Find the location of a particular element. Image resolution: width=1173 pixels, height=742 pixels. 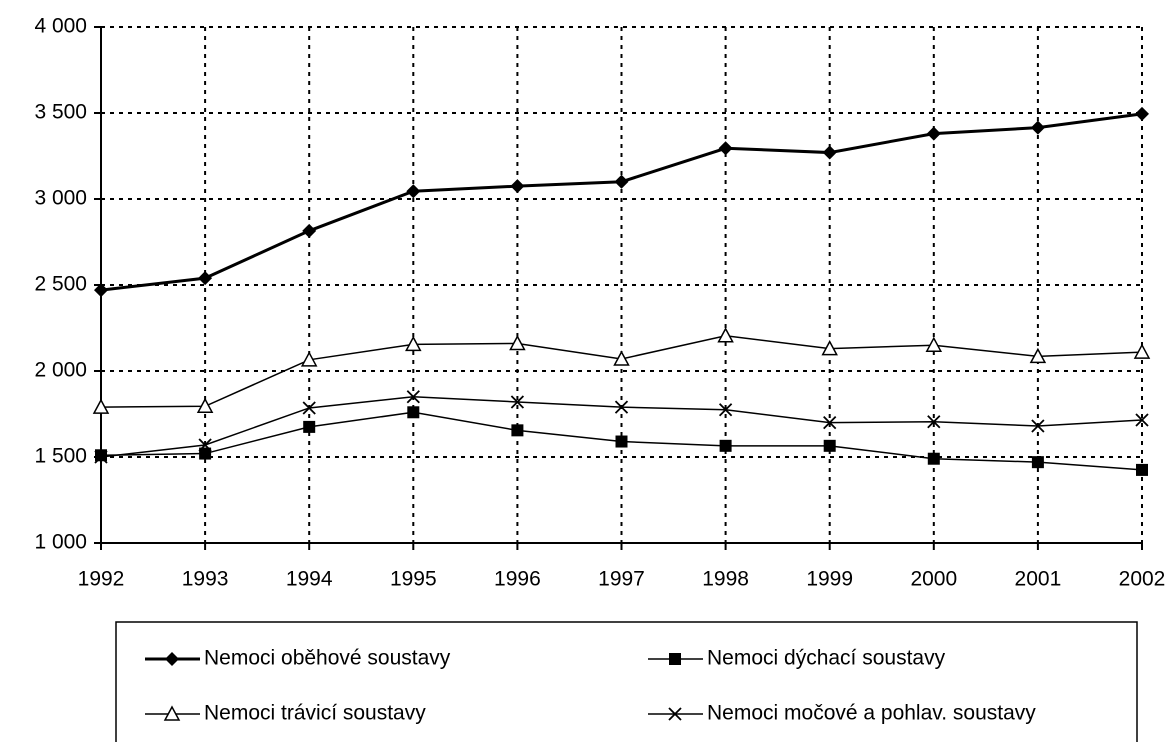

x-tick-label: 2002 is located at coordinates (1142, 579).